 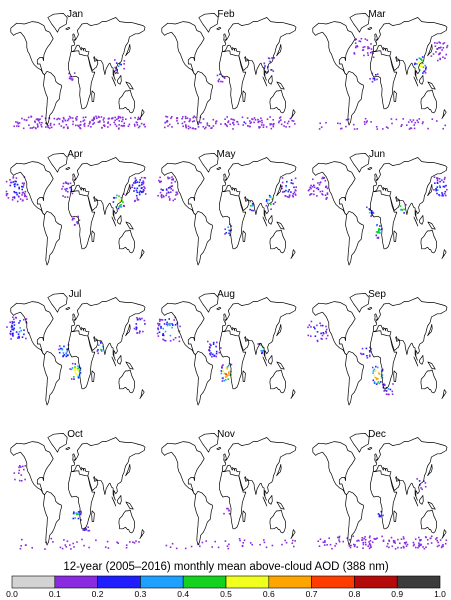 I want to click on map-panel: Nov, so click(x=229, y=489).